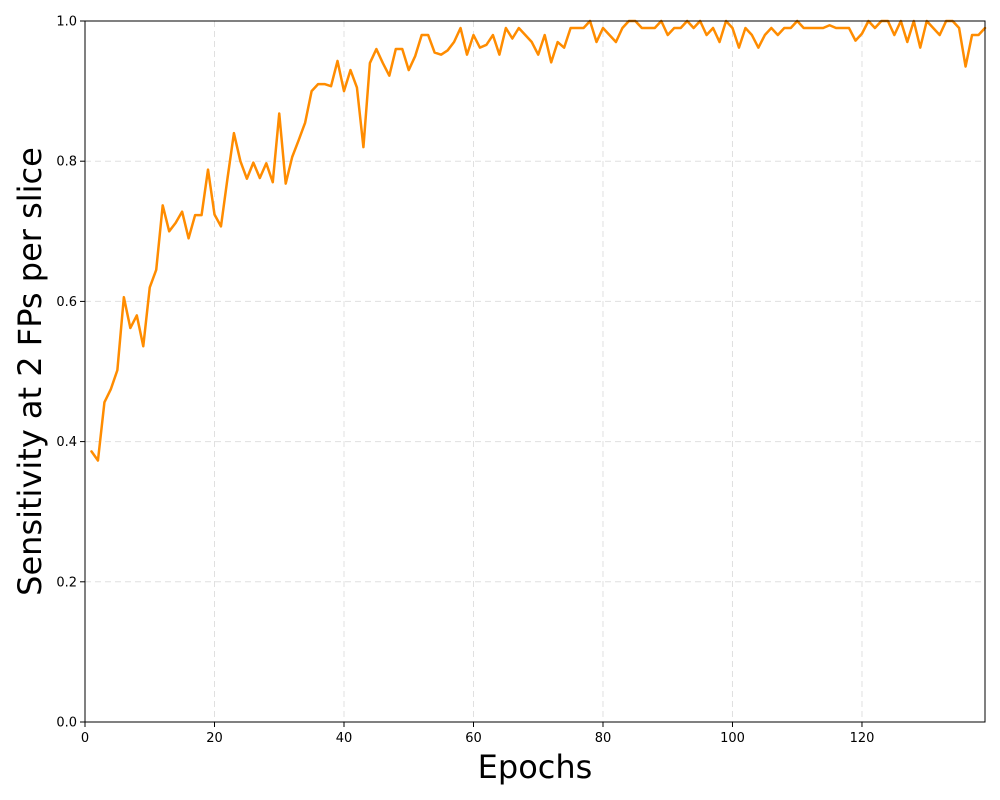  What do you see at coordinates (535, 767) in the screenshot?
I see `x-axis-title: Epochs` at bounding box center [535, 767].